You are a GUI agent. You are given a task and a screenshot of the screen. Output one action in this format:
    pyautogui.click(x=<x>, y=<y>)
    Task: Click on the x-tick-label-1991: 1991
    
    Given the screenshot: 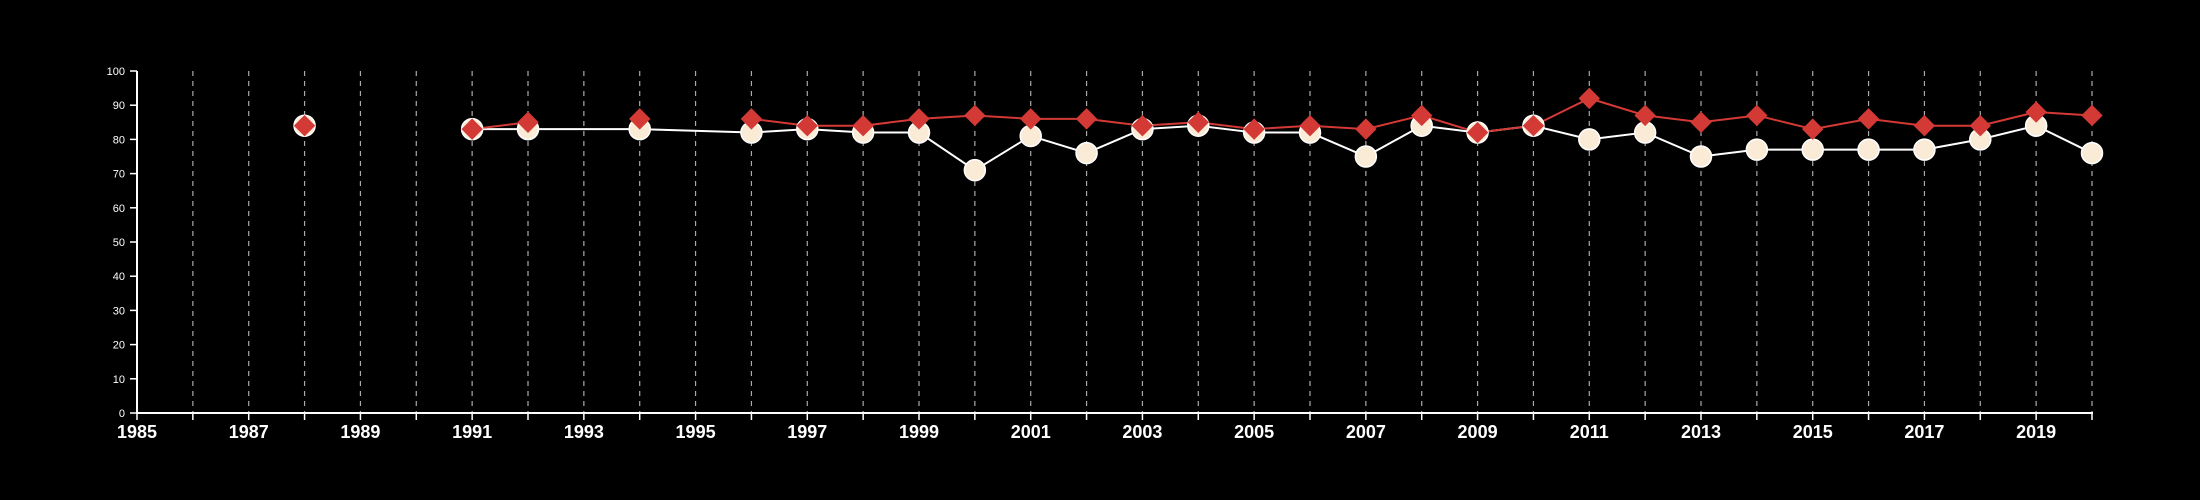 What is the action you would take?
    pyautogui.click(x=472, y=432)
    